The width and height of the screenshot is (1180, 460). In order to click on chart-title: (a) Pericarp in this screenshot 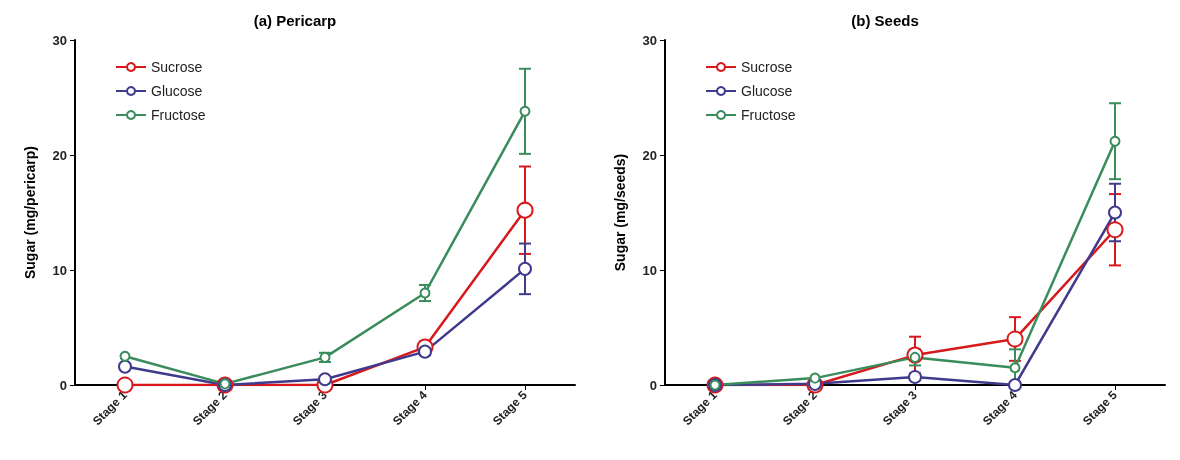, I will do `click(295, 20)`.